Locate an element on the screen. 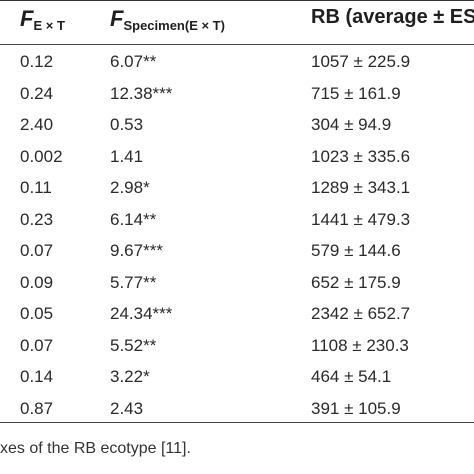 The height and width of the screenshot is (474, 474). cell-f-specimen: 12.38*** is located at coordinates (141, 93).